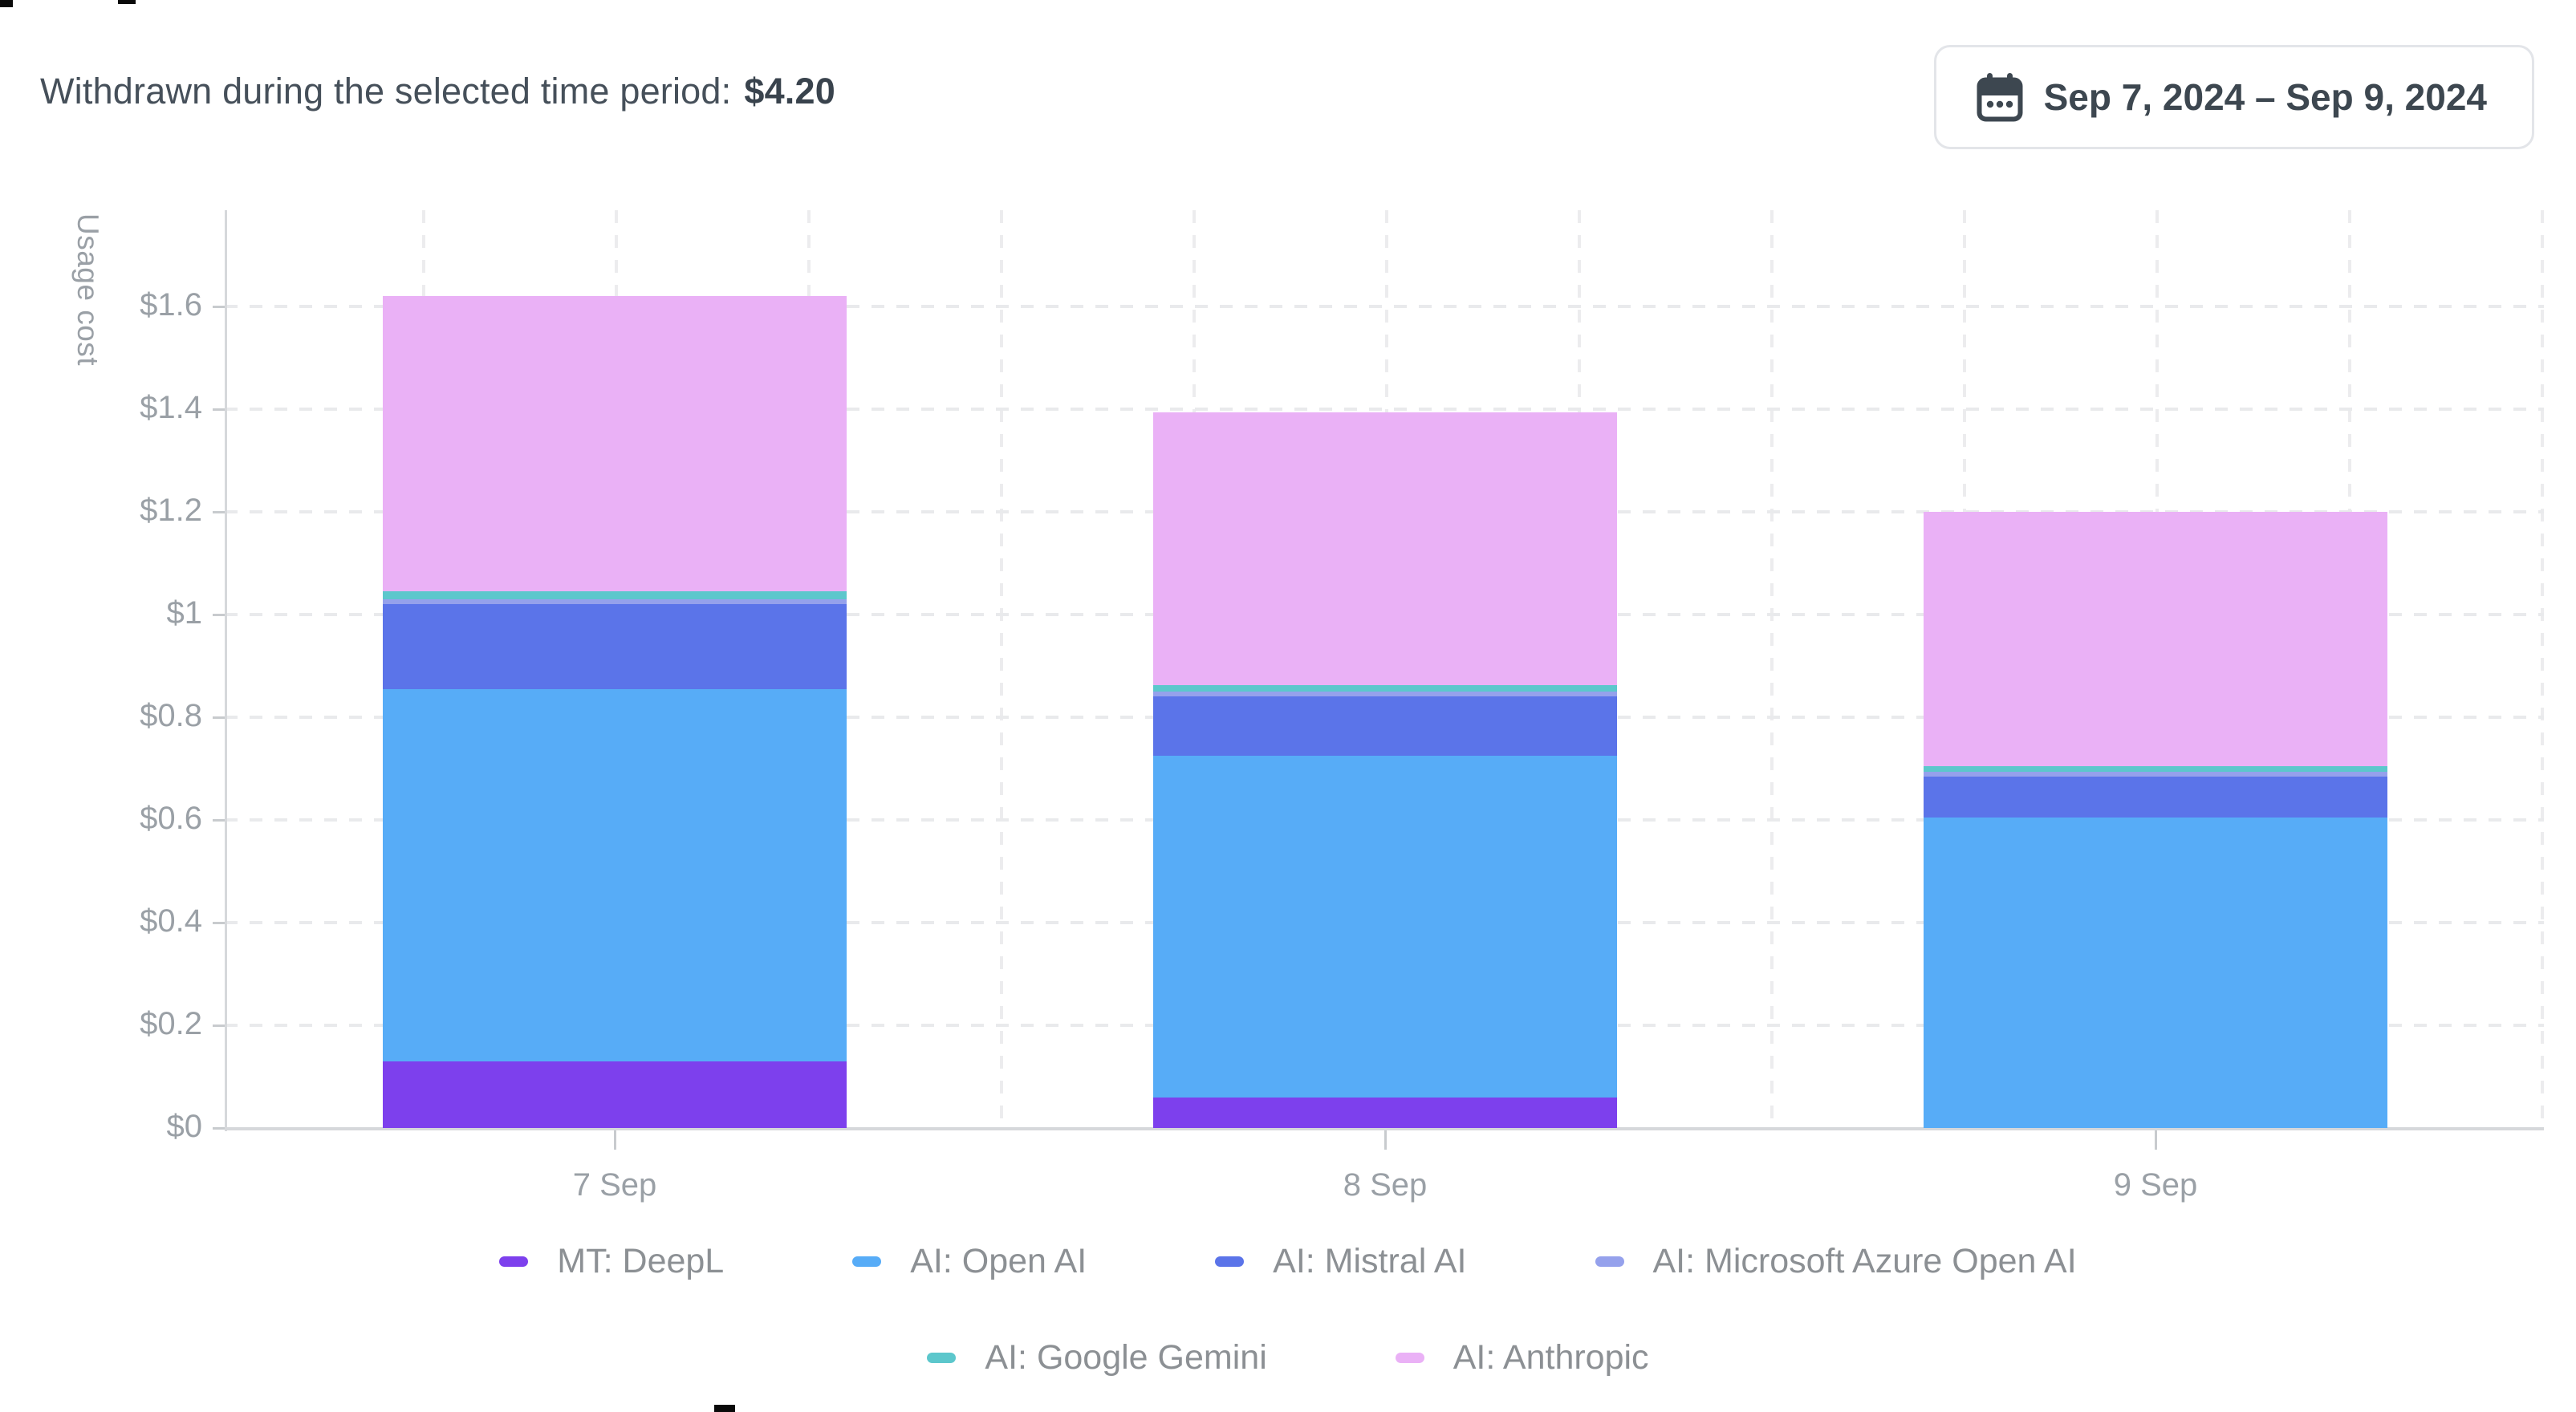 Image resolution: width=2576 pixels, height=1412 pixels. What do you see at coordinates (226, 670) in the screenshot?
I see `y-axis-line` at bounding box center [226, 670].